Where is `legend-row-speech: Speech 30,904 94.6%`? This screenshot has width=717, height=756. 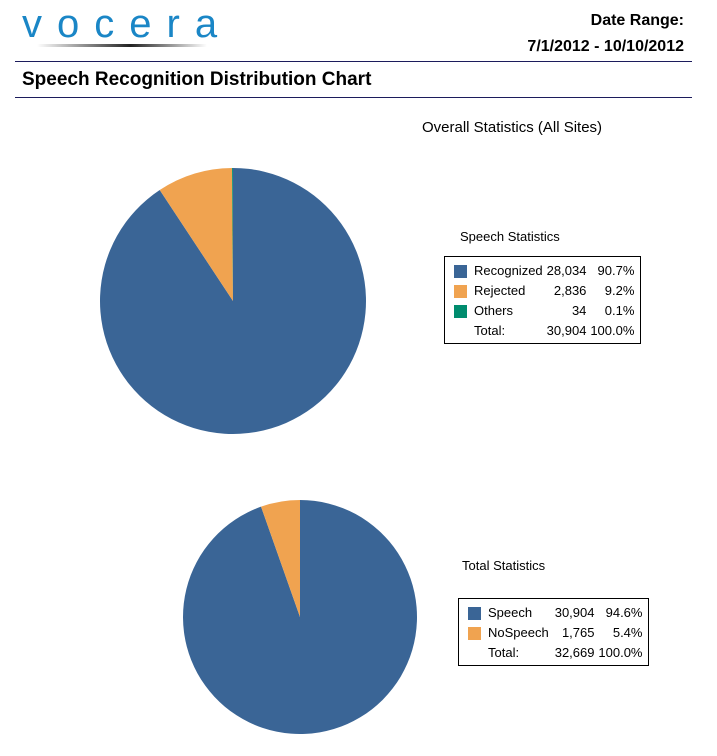 legend-row-speech: Speech 30,904 94.6% is located at coordinates (555, 612).